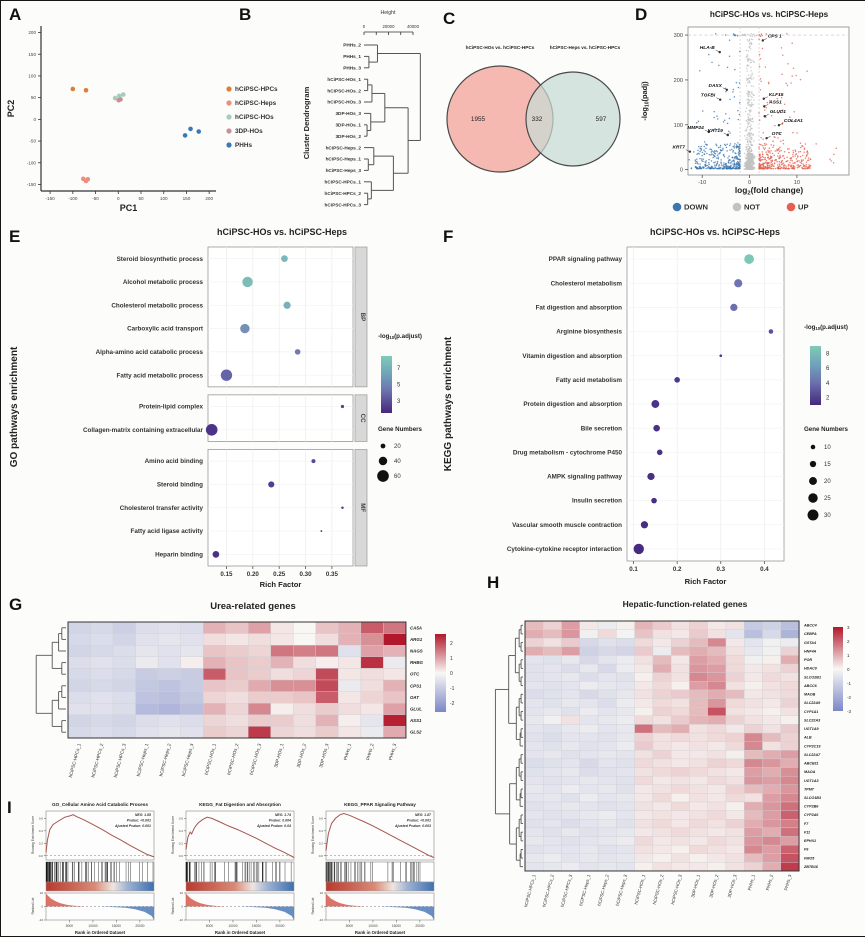 The image size is (865, 937). What do you see at coordinates (811, 815) in the screenshot?
I see `svg-text: CYP2A6` at bounding box center [811, 815].